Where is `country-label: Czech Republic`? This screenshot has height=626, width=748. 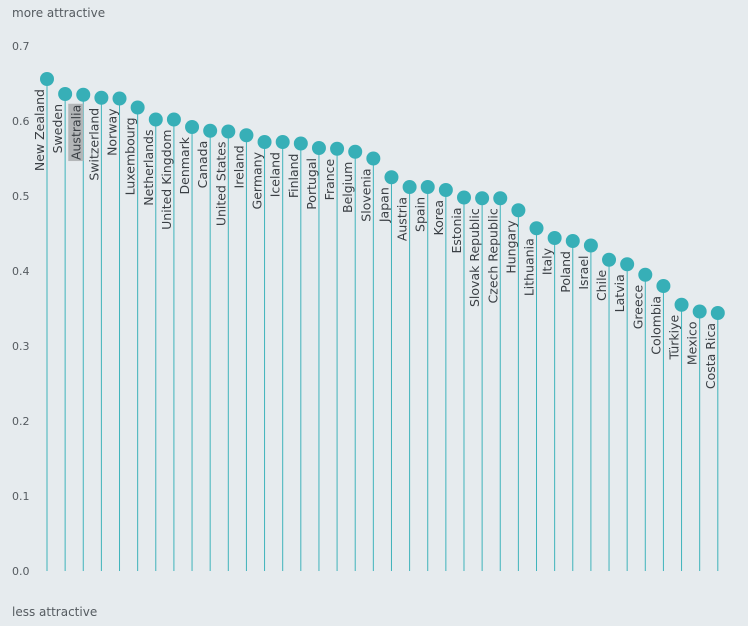
country-label: Czech Republic is located at coordinates (492, 255).